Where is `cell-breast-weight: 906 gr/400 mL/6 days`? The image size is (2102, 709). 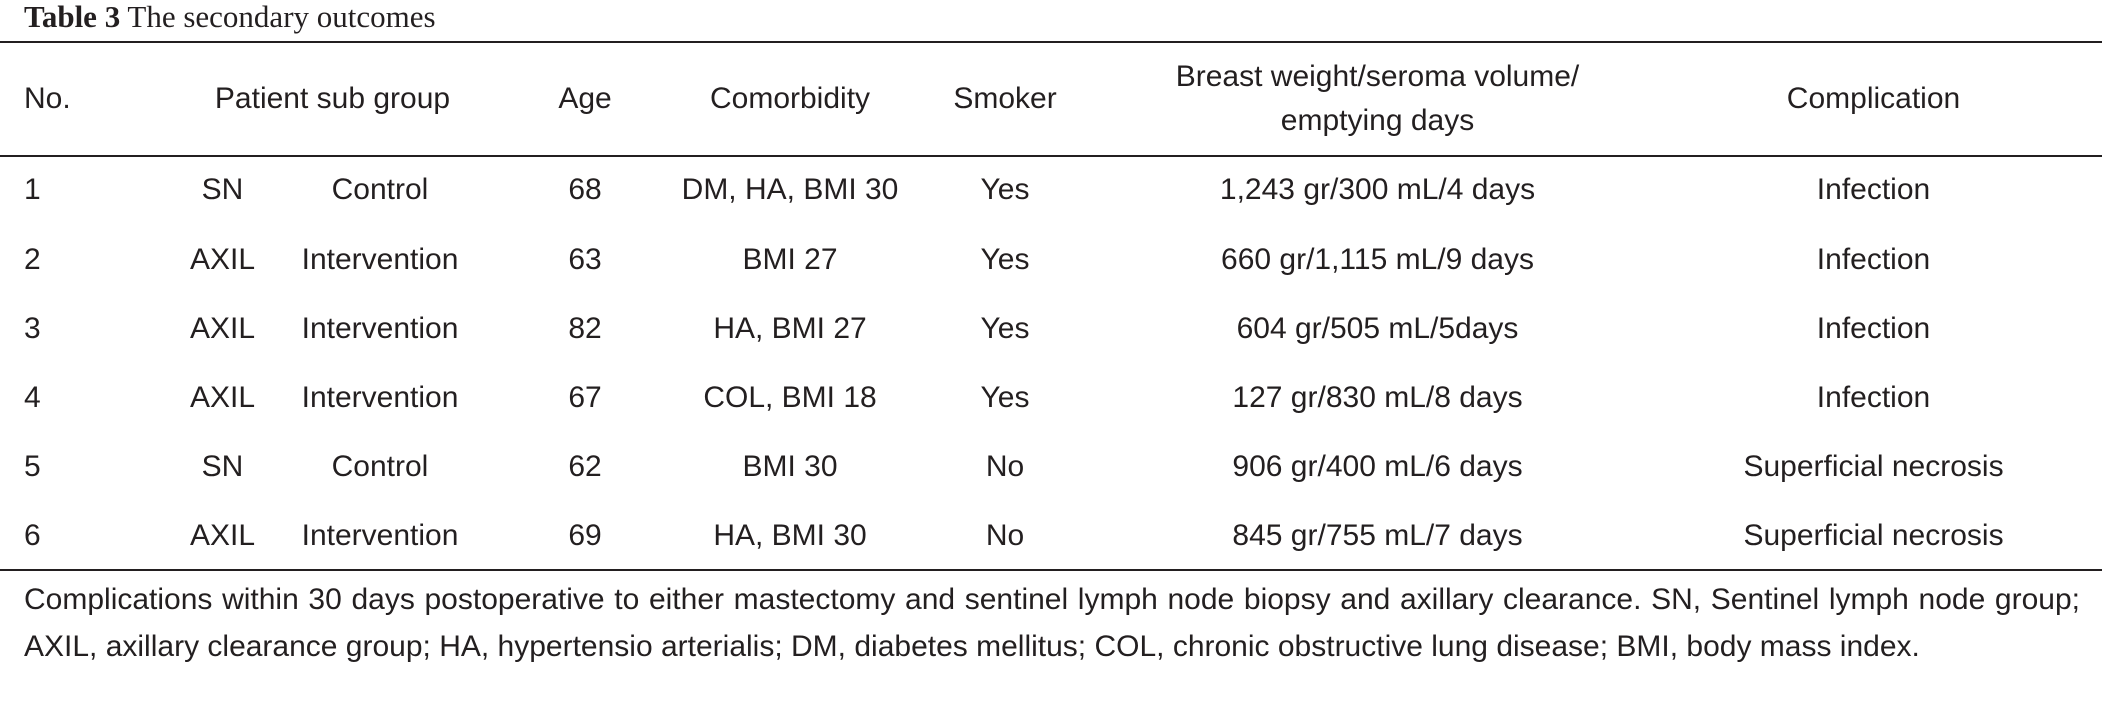 cell-breast-weight: 906 gr/400 mL/6 days is located at coordinates (1377, 466).